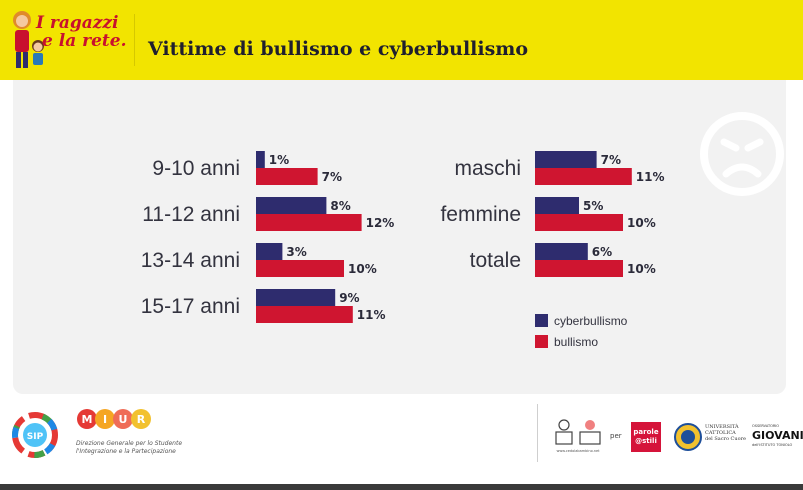 Image resolution: width=803 pixels, height=490 pixels. I want to click on footer-divider, so click(537, 433).